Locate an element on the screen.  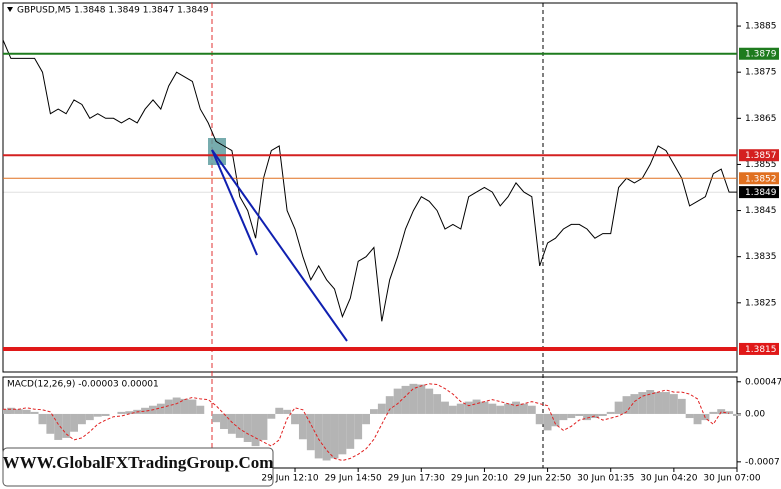
y-tick-label: 0.00 is located at coordinates (755, 414).